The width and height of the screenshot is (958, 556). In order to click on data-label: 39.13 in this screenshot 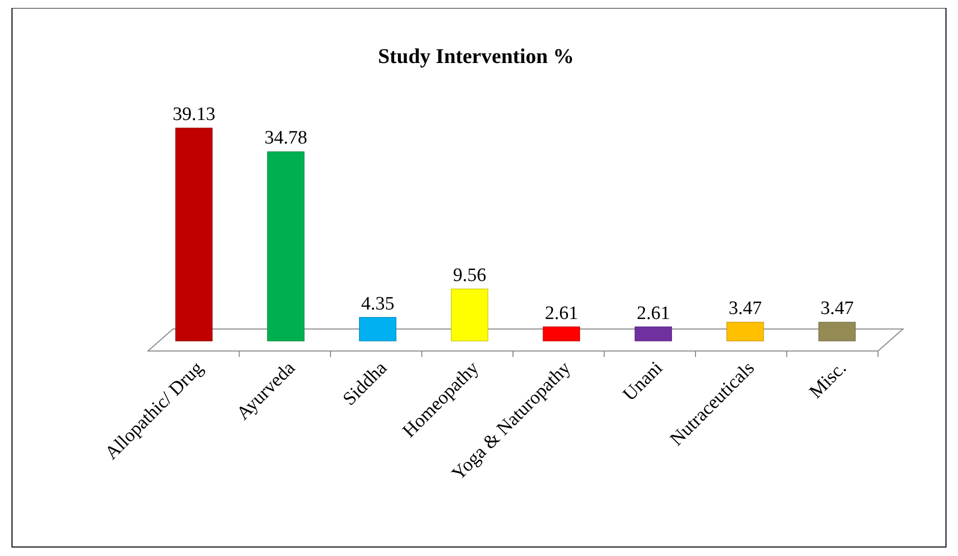, I will do `click(194, 114)`.